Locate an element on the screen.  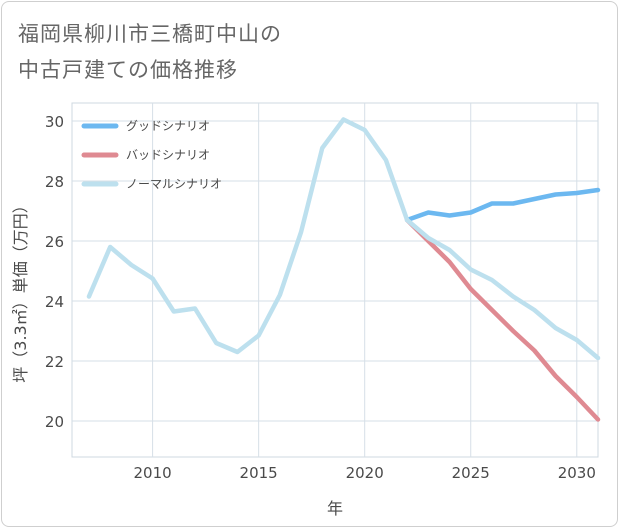
x-tick-label: 2025 is located at coordinates (471, 473).